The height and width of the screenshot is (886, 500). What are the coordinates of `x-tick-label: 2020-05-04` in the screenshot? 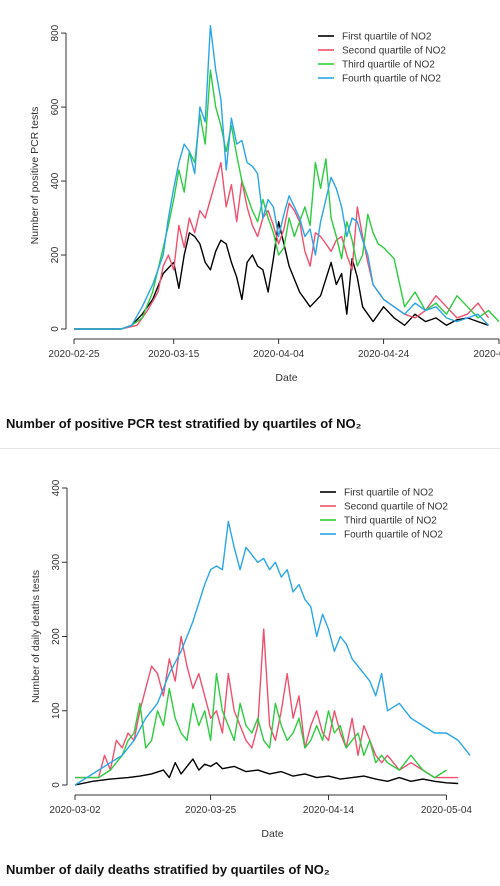 It's located at (447, 810).